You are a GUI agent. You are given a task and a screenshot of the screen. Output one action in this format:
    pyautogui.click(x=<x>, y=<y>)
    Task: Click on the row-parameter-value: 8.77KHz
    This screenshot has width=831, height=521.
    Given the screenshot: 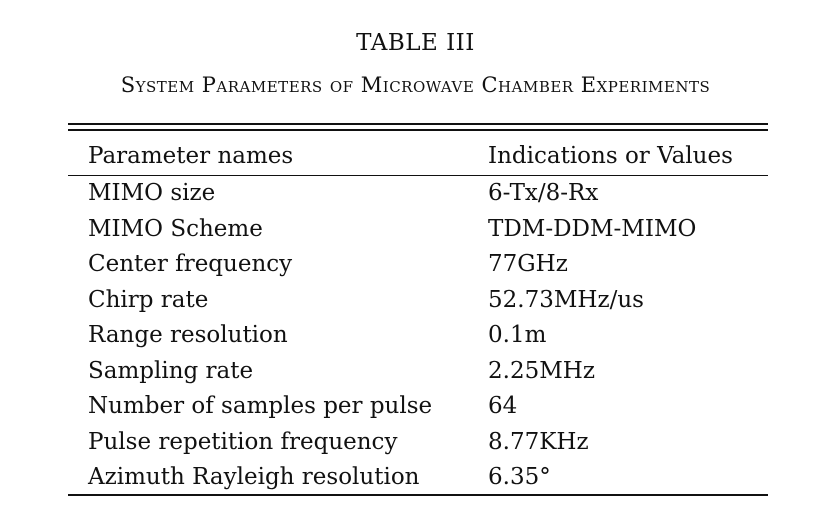 What is the action you would take?
    pyautogui.click(x=538, y=442)
    